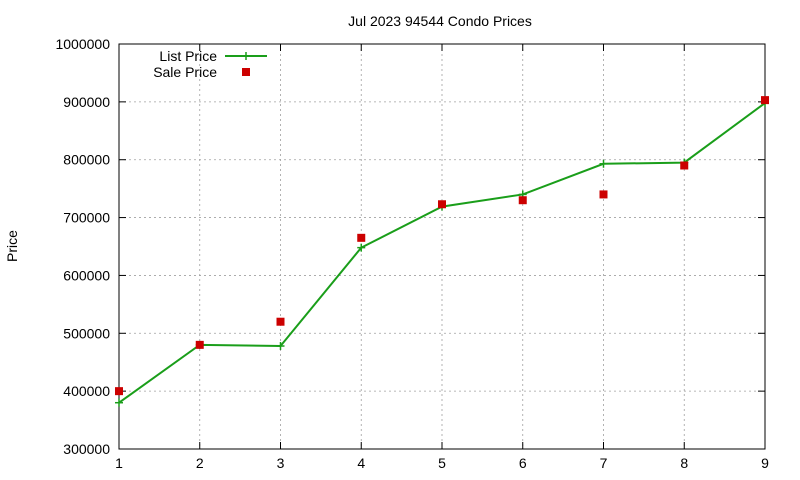 This screenshot has width=800, height=480. What do you see at coordinates (246, 72) in the screenshot?
I see `legend-marker-sale-price` at bounding box center [246, 72].